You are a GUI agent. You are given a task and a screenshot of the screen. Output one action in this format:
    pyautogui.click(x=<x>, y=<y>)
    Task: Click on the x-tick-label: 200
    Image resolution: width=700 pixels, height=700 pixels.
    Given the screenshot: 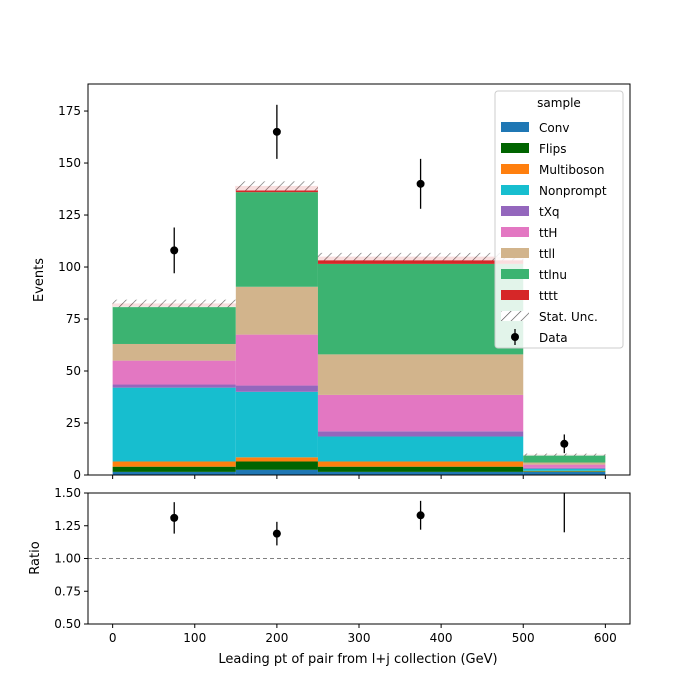 What is the action you would take?
    pyautogui.click(x=276, y=638)
    